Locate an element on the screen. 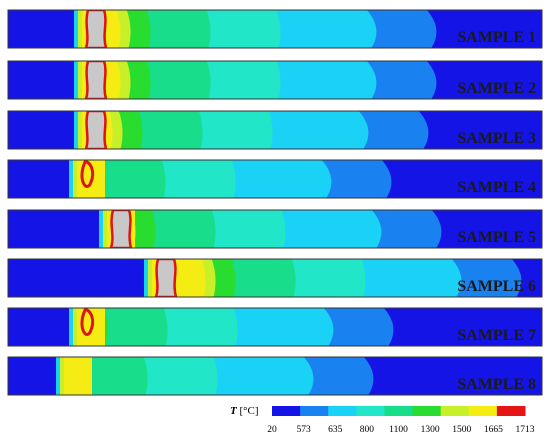 The image size is (550, 442). sample-panel: SAMPLE 4 is located at coordinates (275, 179).